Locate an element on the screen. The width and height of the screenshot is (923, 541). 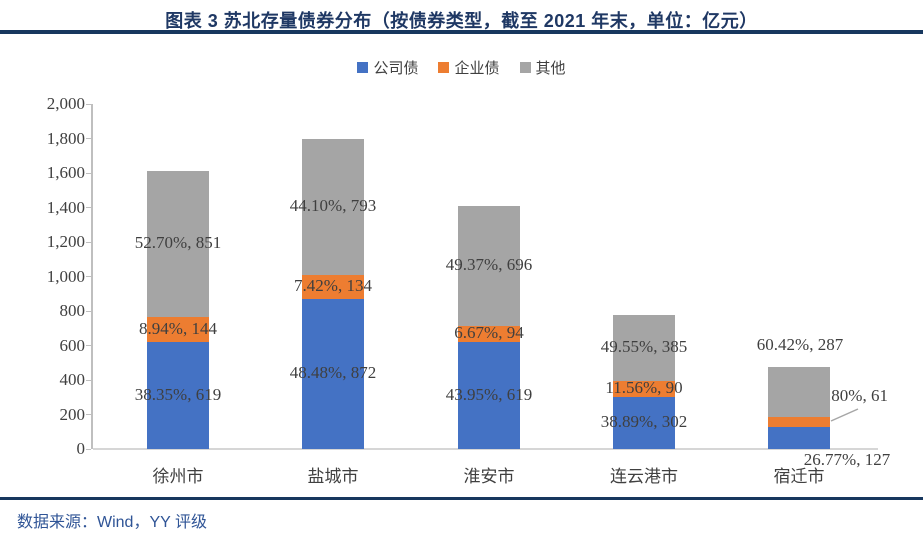
bar-segment-企业债-宿迁市 is located at coordinates (799, 422).